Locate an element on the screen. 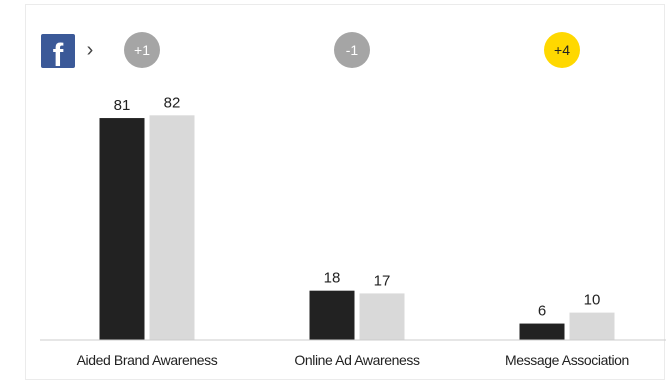  delta-badge-label-0: +1 is located at coordinates (142, 50).